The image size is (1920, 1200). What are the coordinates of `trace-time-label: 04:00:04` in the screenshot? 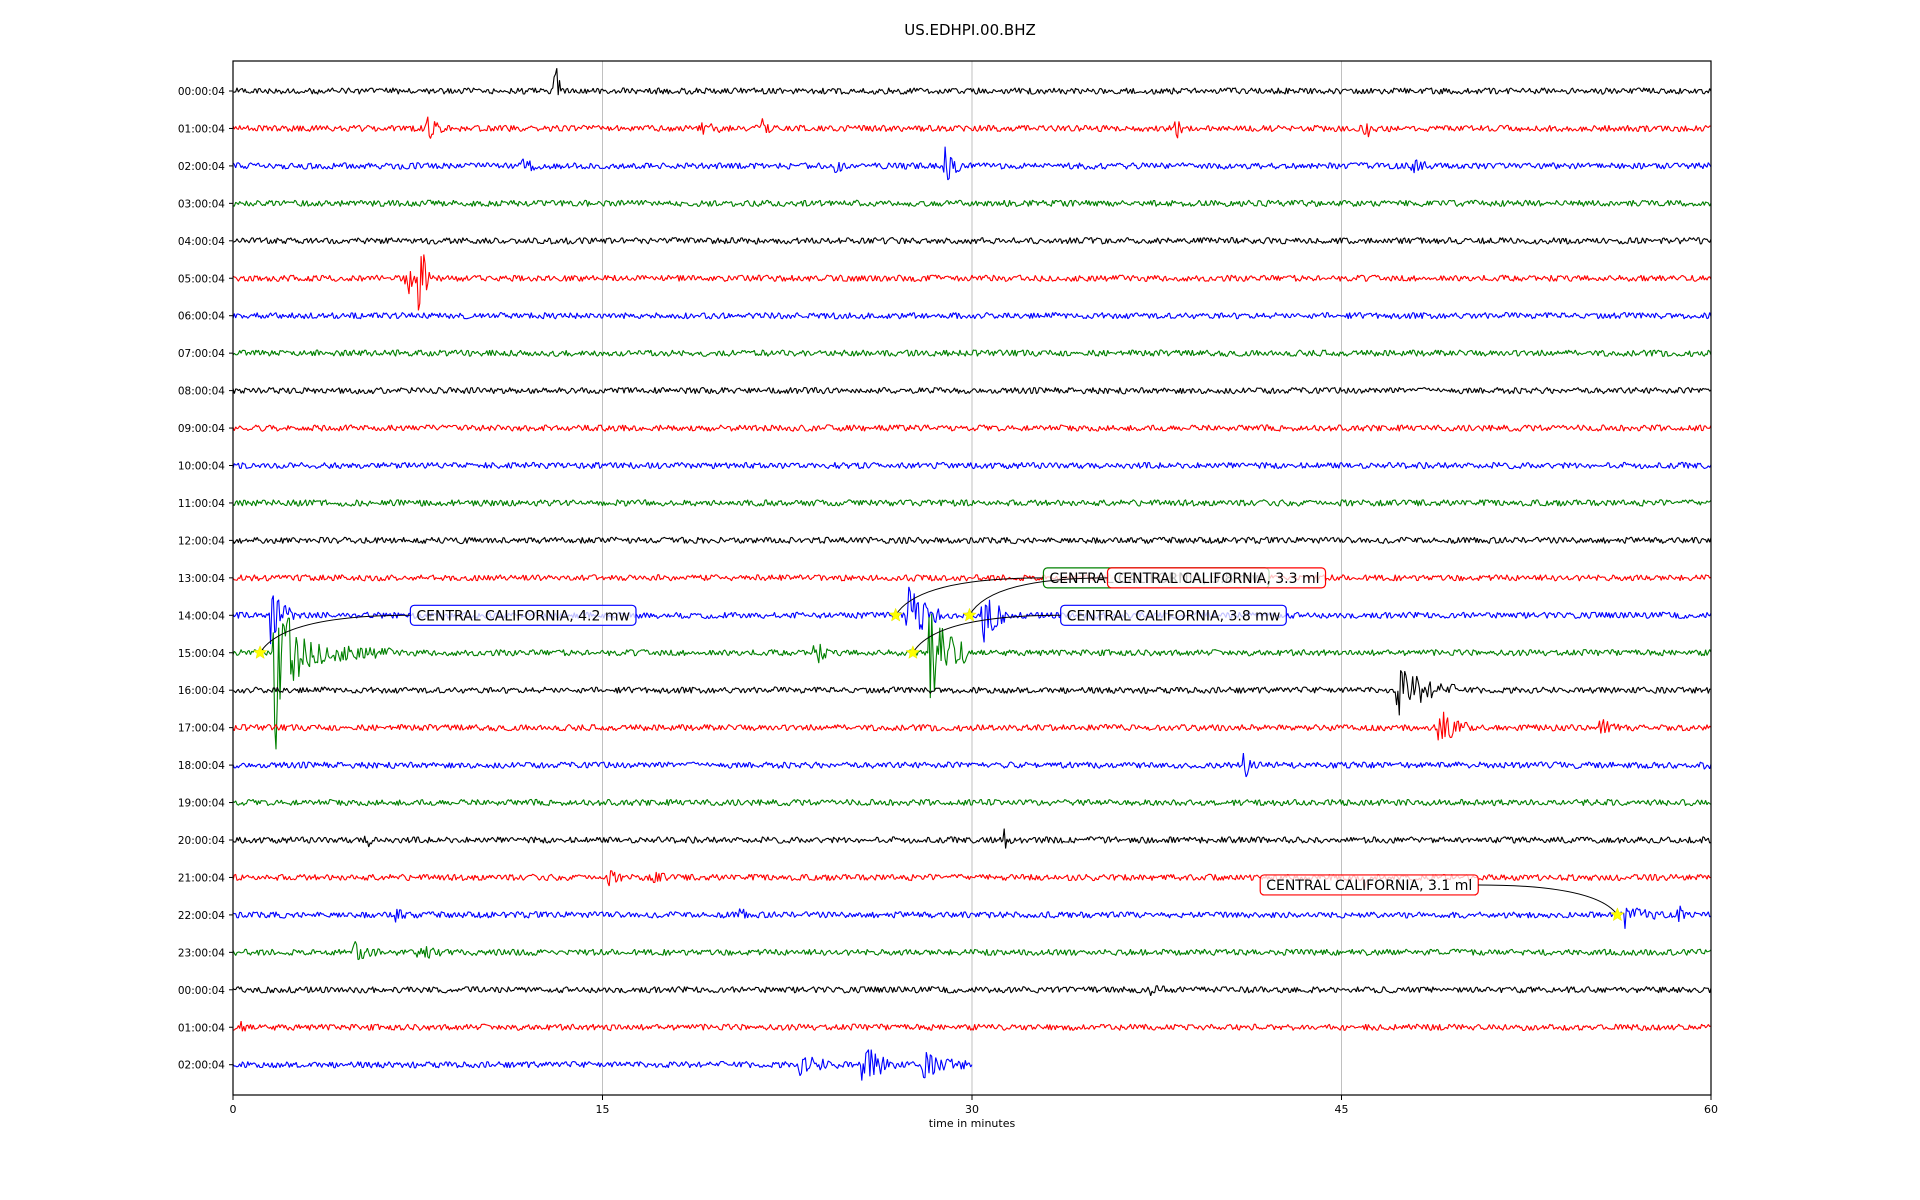 It's located at (201, 242).